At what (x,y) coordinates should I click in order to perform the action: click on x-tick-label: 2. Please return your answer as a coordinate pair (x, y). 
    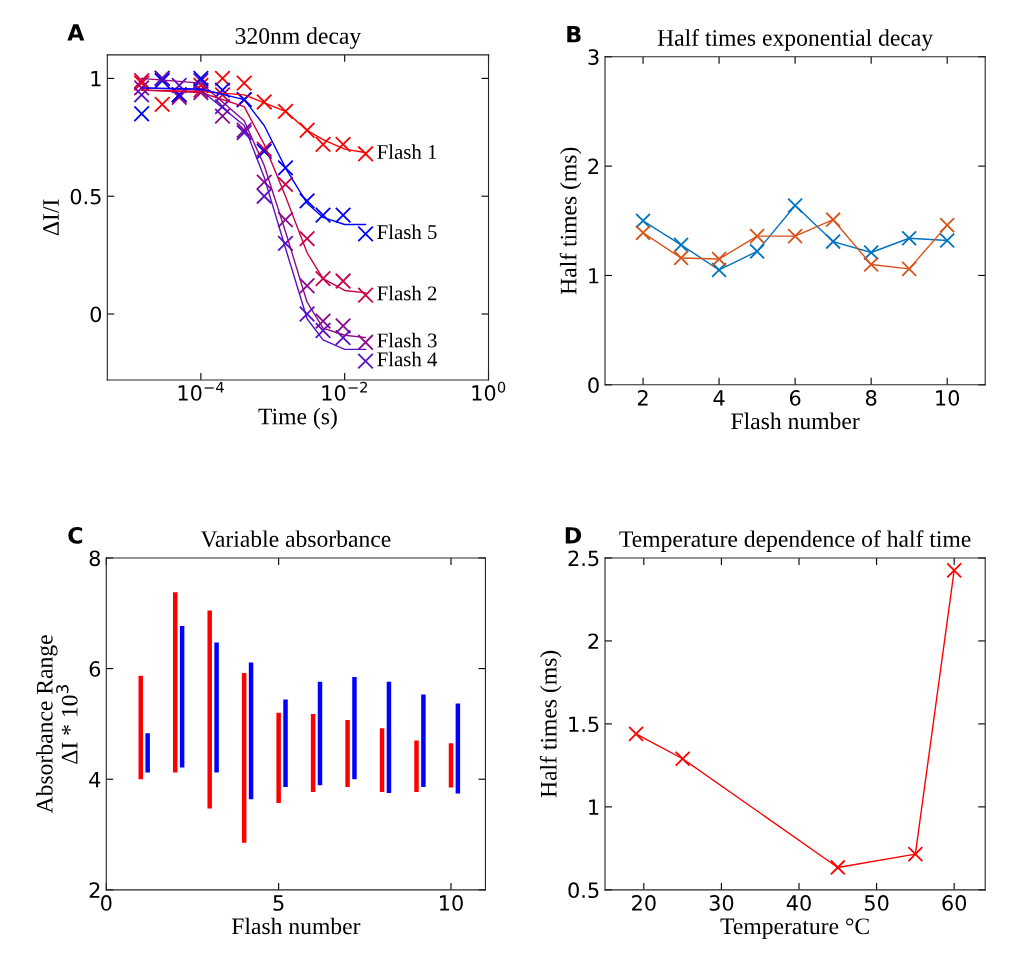
    Looking at the image, I should click on (642, 398).